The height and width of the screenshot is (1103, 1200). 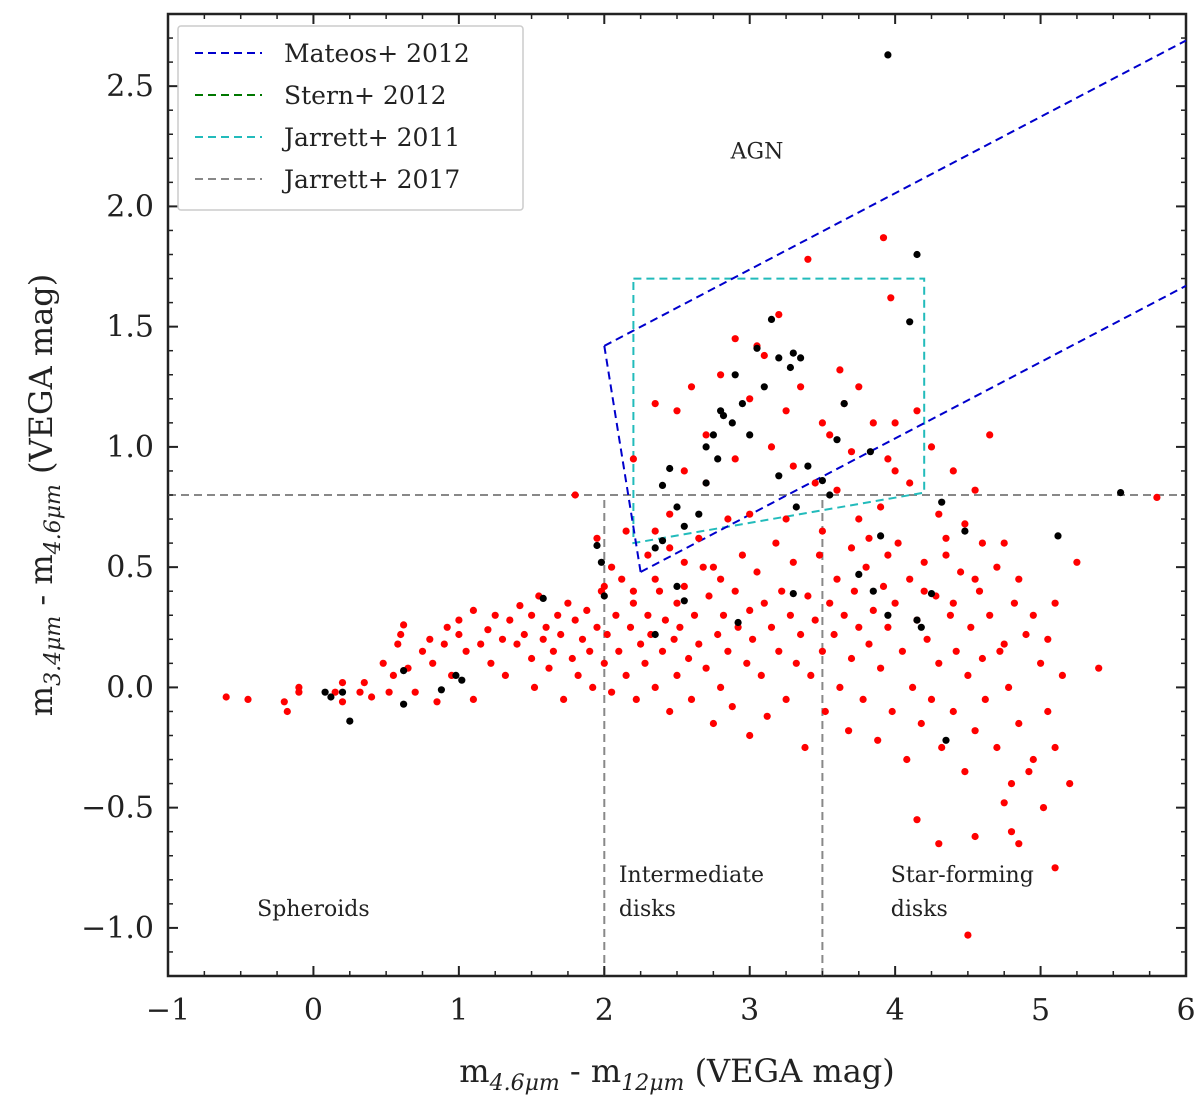 I want to click on y-axis-title-sub1: 3.4μm, so click(x=53, y=651).